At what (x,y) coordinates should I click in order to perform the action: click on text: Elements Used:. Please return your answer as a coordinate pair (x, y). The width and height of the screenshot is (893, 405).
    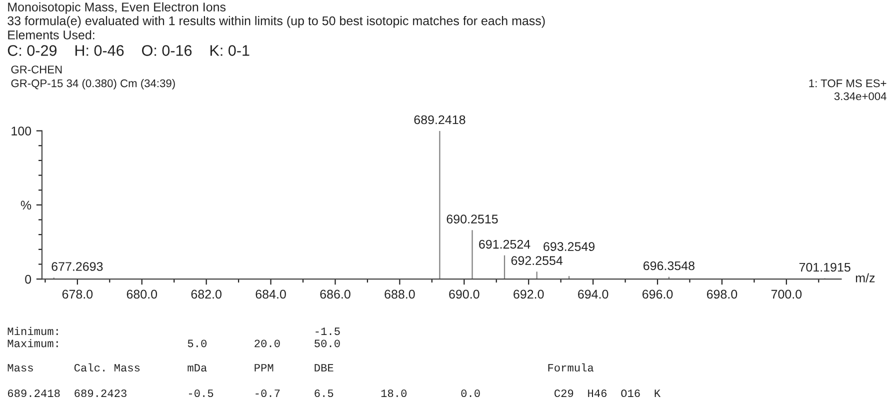
    Looking at the image, I should click on (51, 35).